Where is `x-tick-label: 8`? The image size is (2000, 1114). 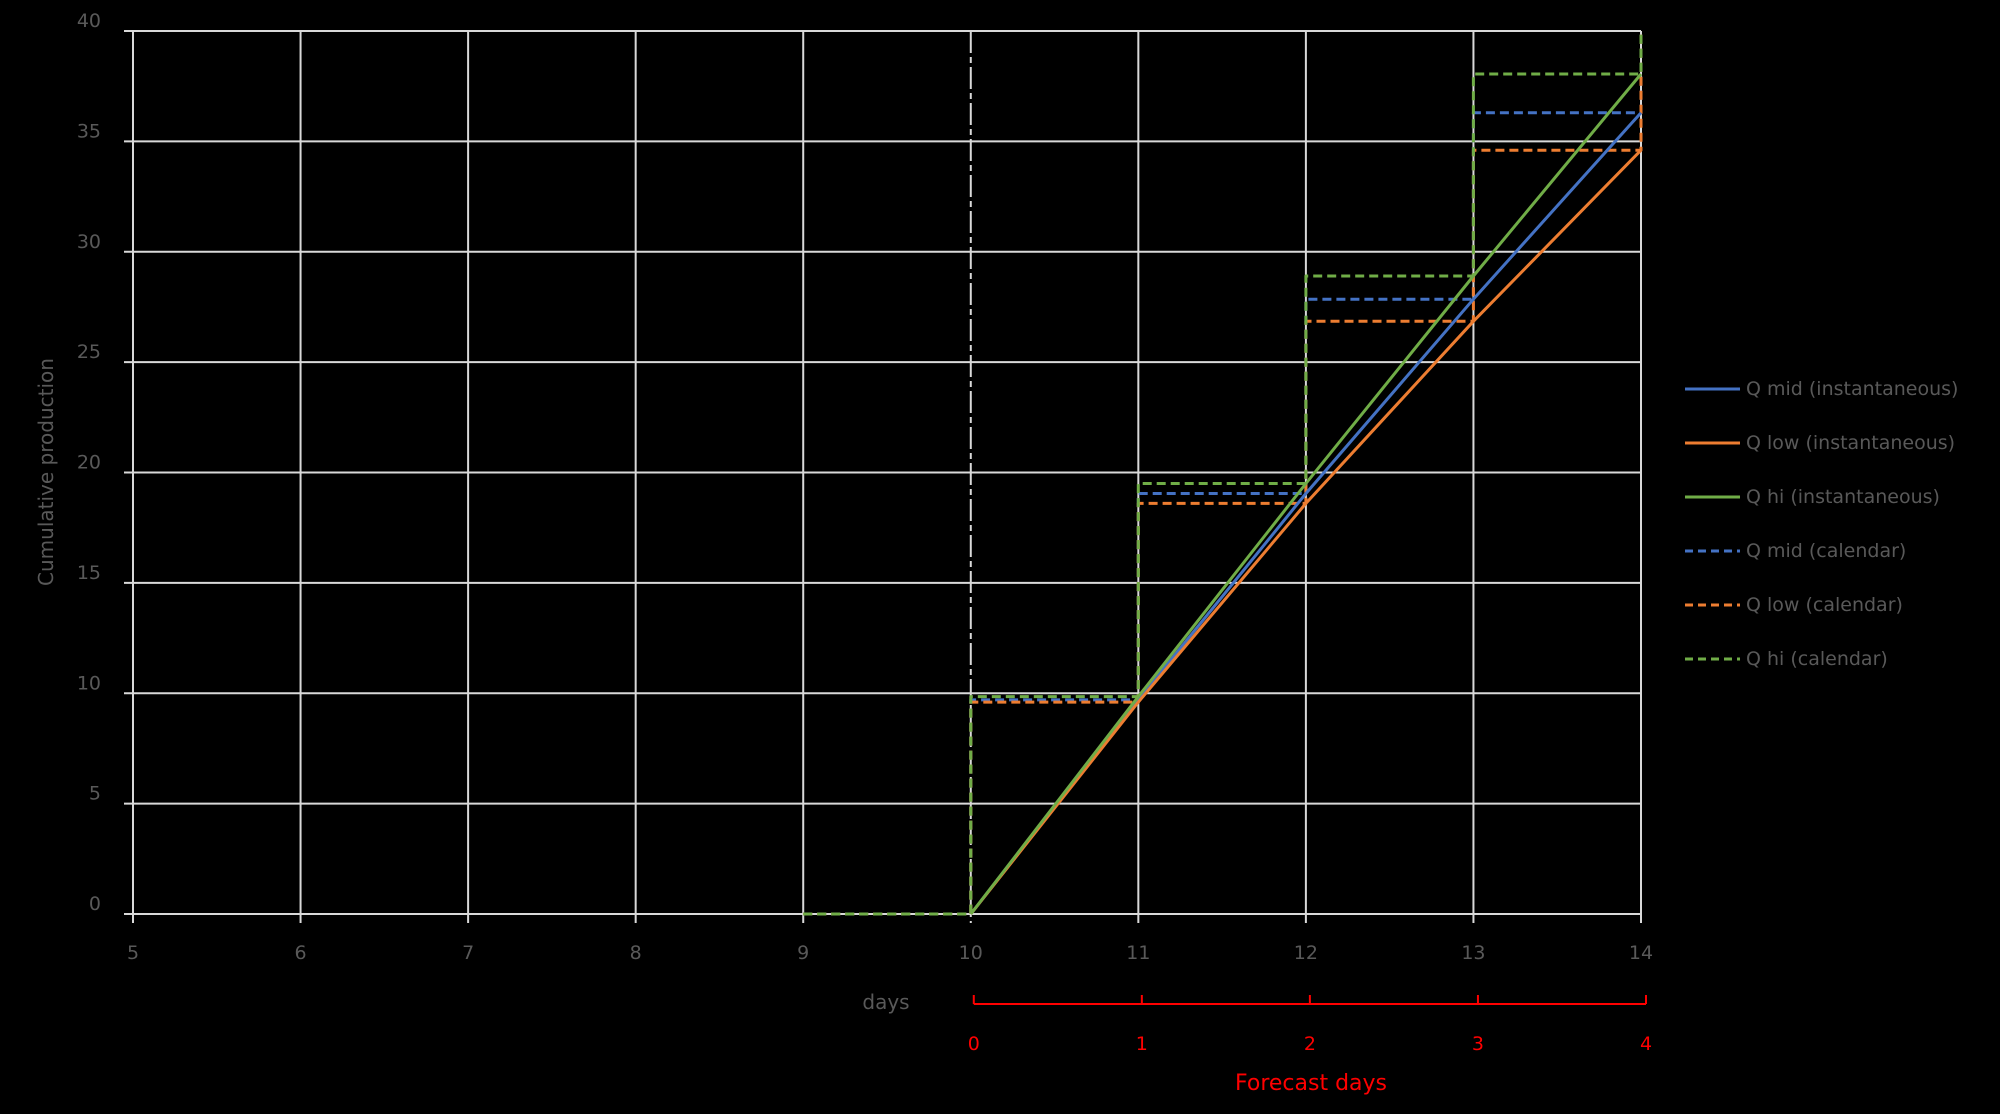 x-tick-label: 8 is located at coordinates (636, 953).